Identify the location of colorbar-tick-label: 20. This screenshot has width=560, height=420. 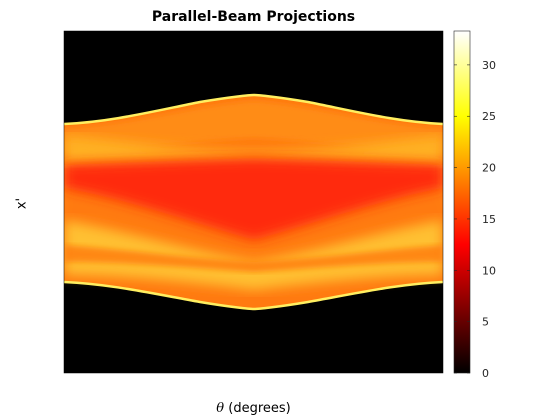
(489, 168).